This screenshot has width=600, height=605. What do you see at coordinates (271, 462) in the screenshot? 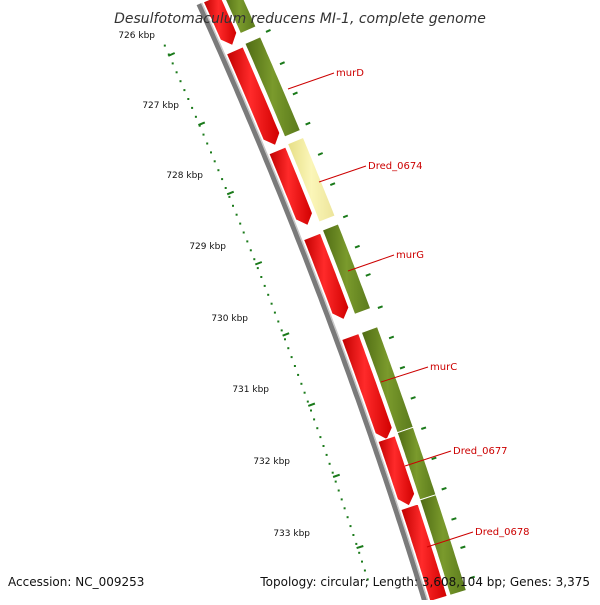
I see `ruler-label-732: 732 kbp` at bounding box center [271, 462].